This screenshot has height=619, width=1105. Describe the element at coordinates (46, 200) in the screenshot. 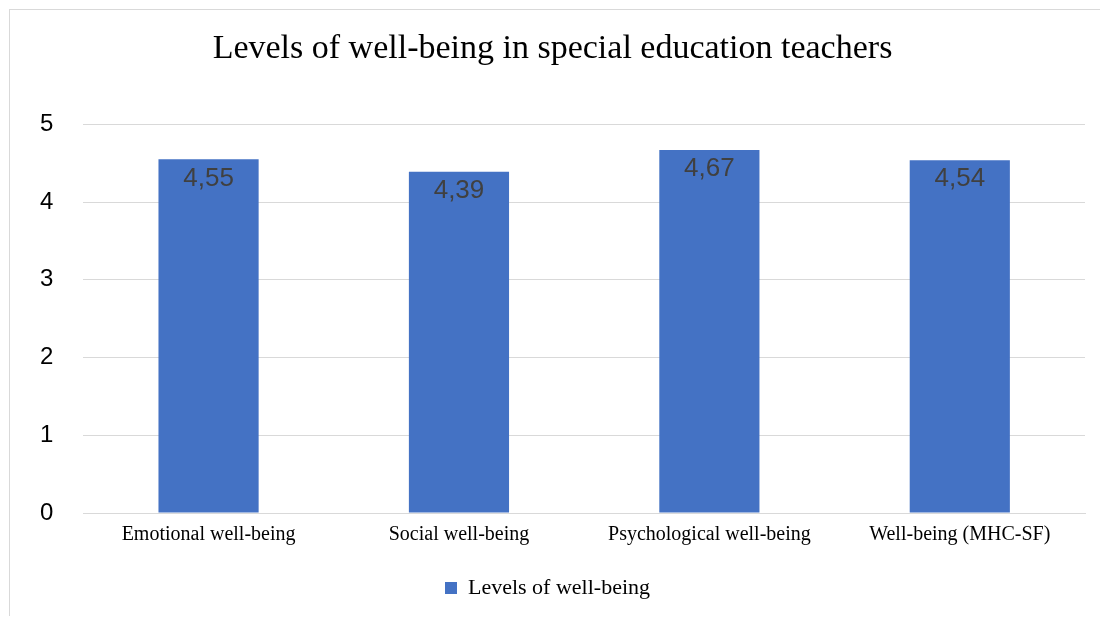

I see `y-tick-label: 4` at that location.